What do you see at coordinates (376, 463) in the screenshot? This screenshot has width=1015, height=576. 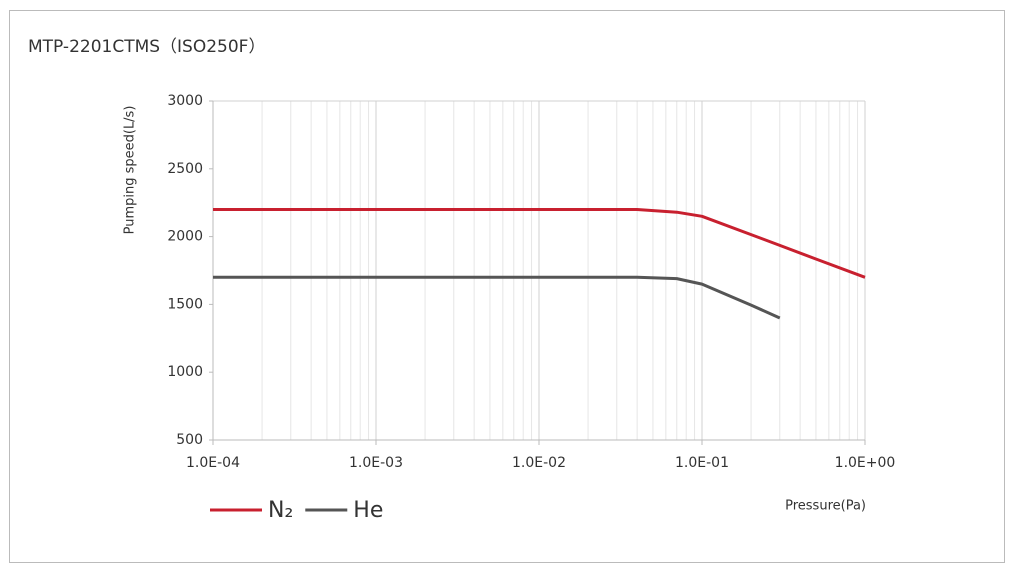 I see `x-tick-label: 1.0E-03` at bounding box center [376, 463].